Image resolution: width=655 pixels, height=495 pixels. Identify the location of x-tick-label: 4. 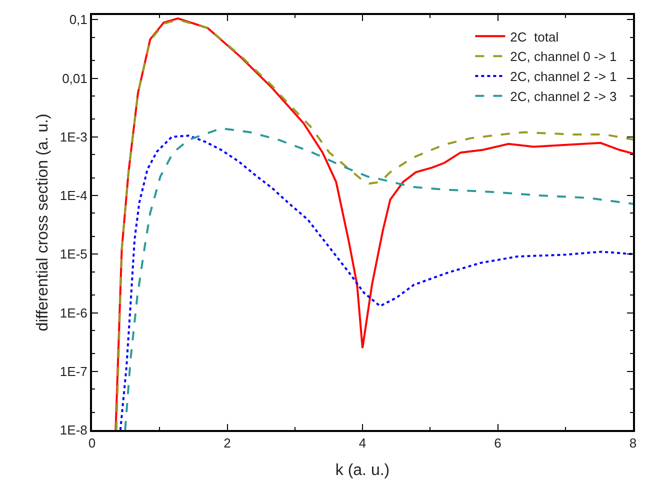
(362, 443).